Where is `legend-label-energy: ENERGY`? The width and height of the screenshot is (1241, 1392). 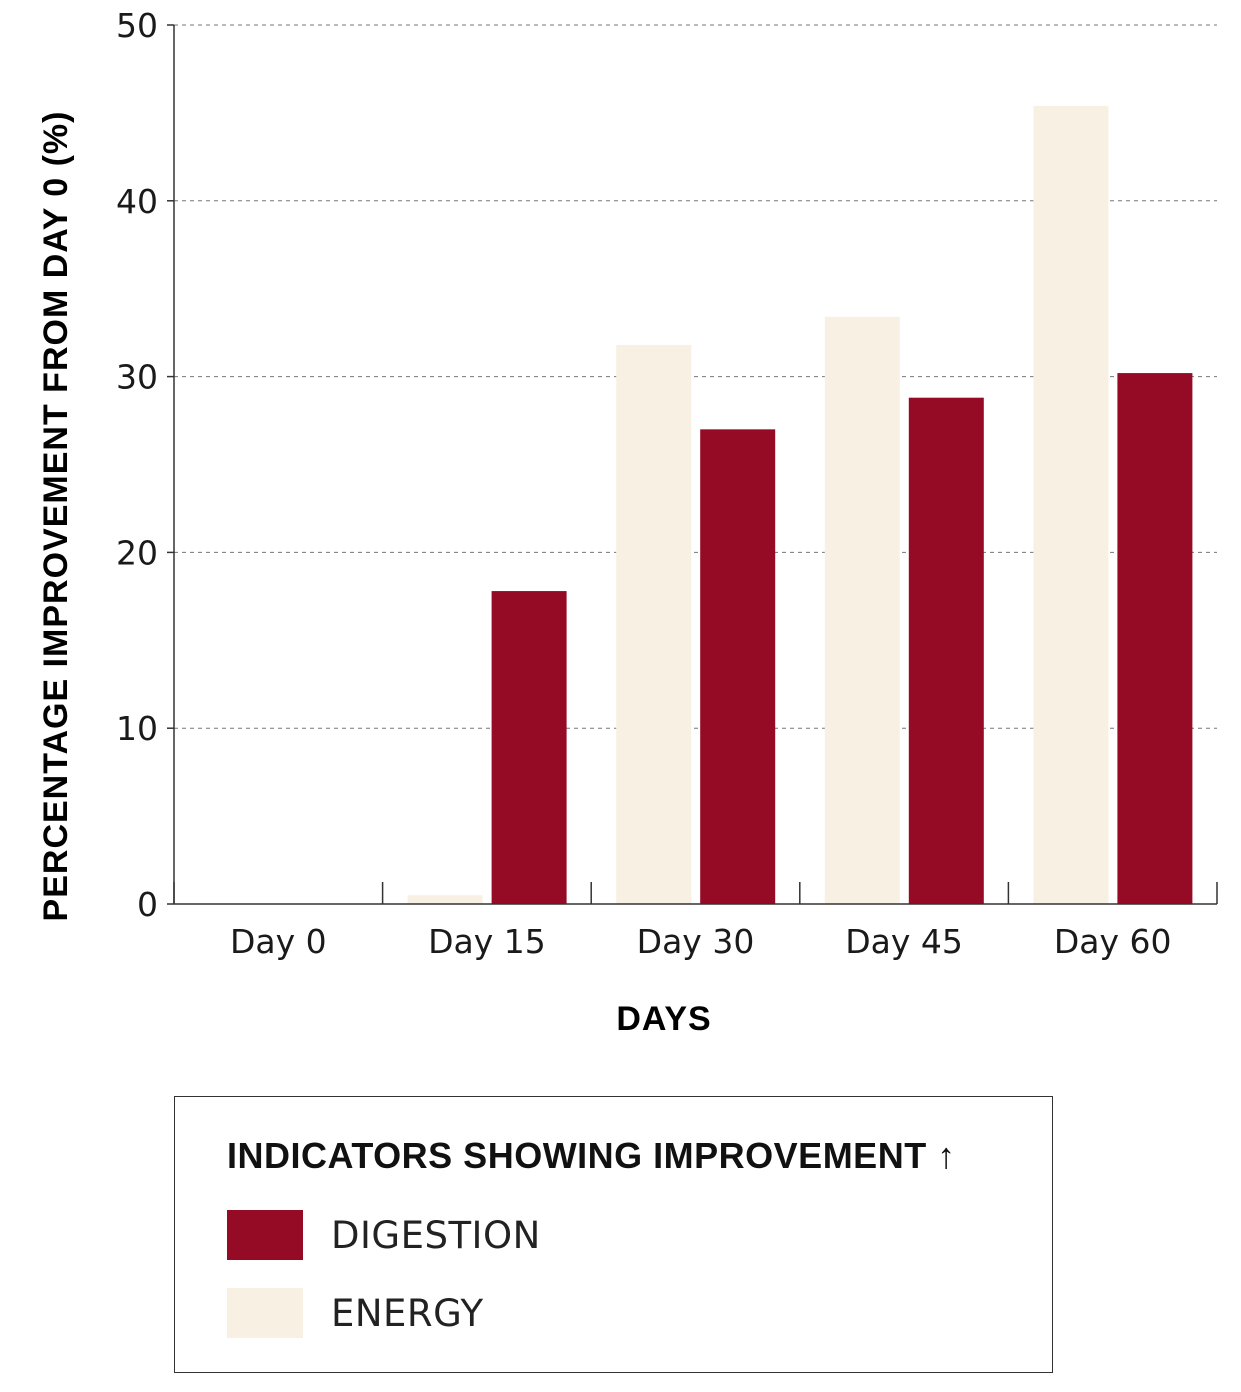
legend-label-energy: ENERGY is located at coordinates (407, 1313).